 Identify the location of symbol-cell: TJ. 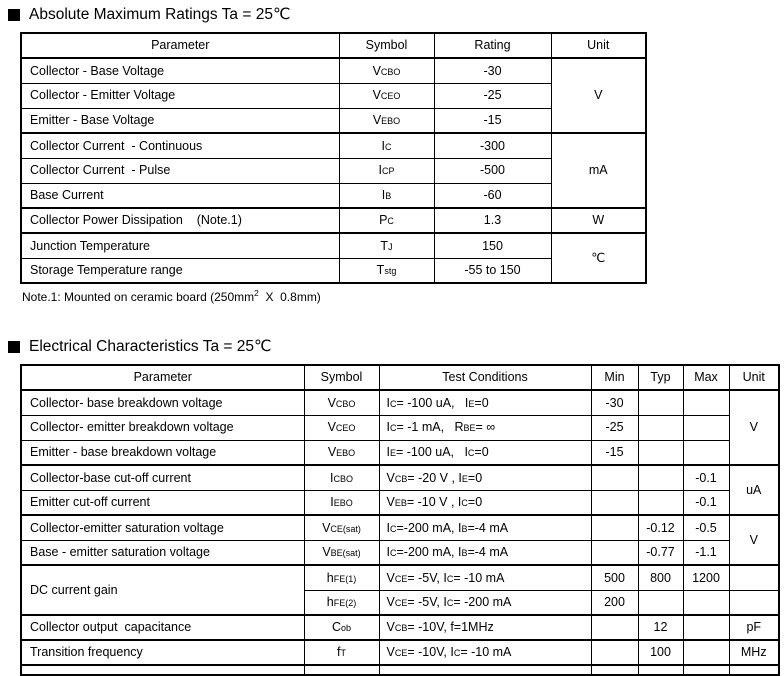
(386, 245).